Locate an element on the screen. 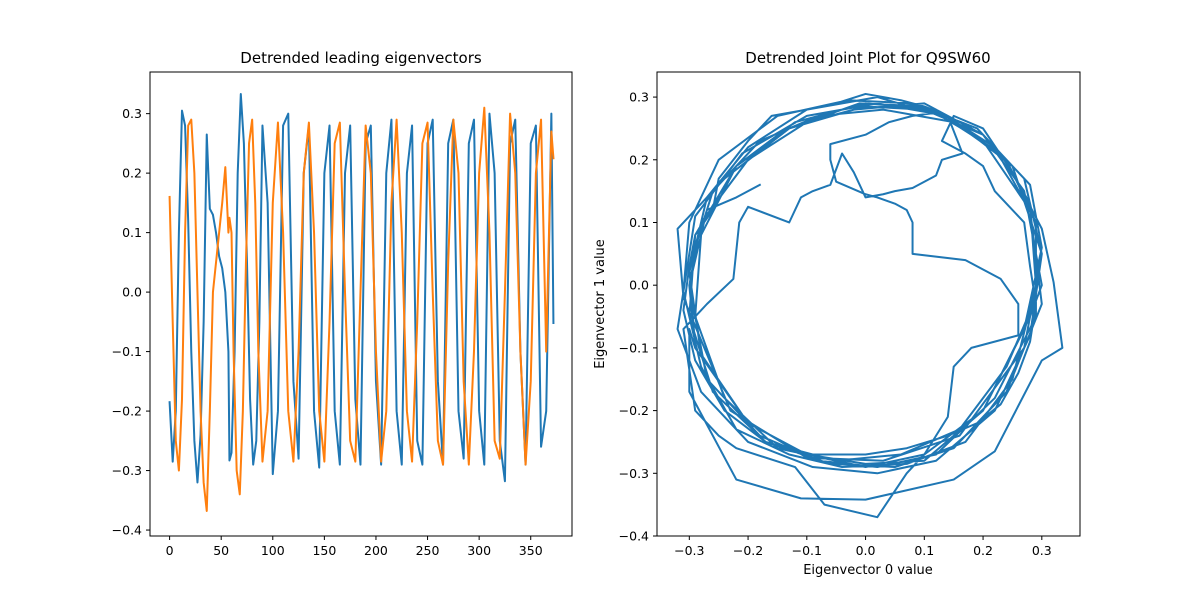 This screenshot has height=600, width=1200. right-x-tick-label: −0.1 is located at coordinates (807, 550).